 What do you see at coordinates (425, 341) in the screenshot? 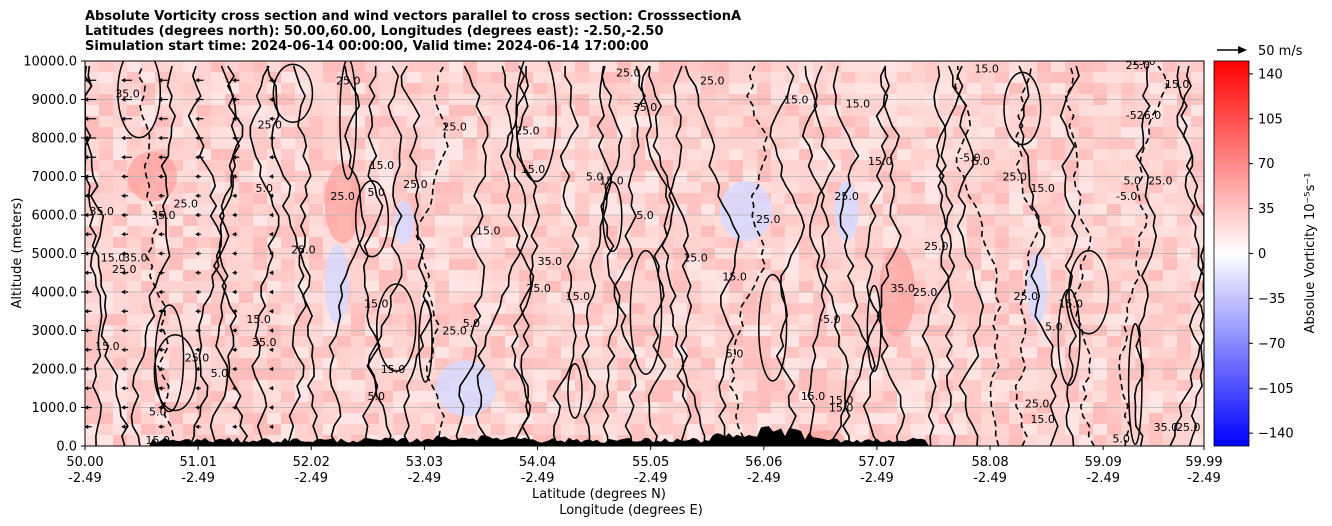
I see `contour-loop` at bounding box center [425, 341].